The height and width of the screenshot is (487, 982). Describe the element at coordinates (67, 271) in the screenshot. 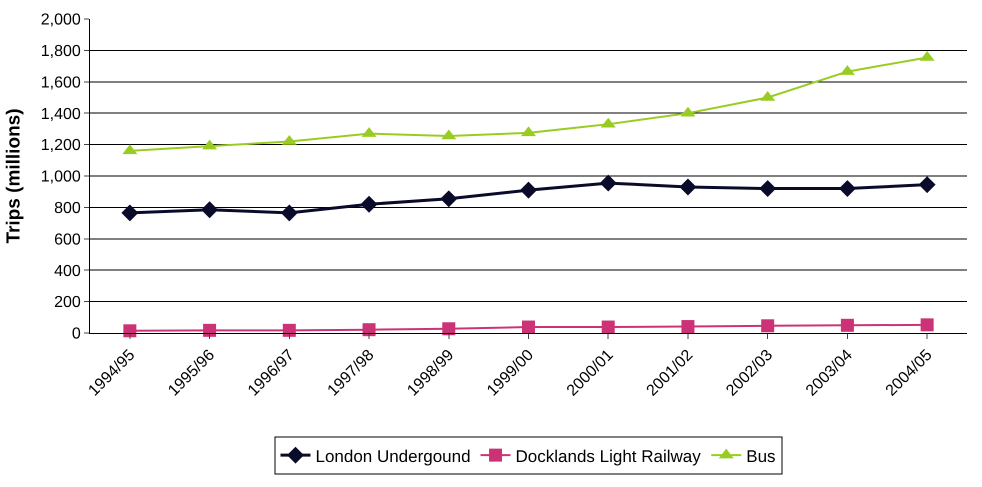

I see `y-tick-label: 400` at that location.